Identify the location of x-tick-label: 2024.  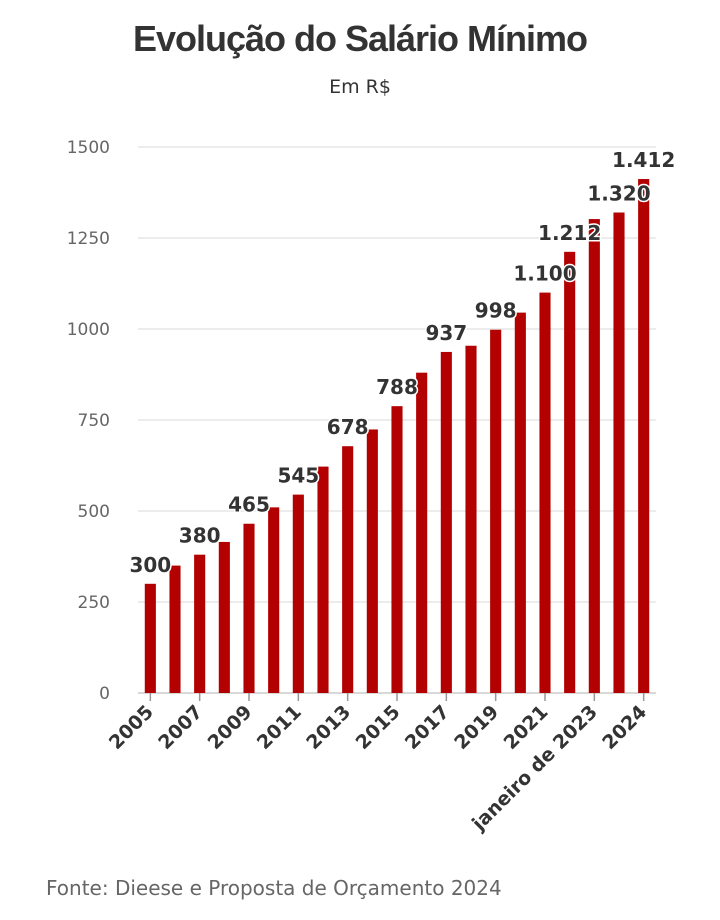
(624, 727).